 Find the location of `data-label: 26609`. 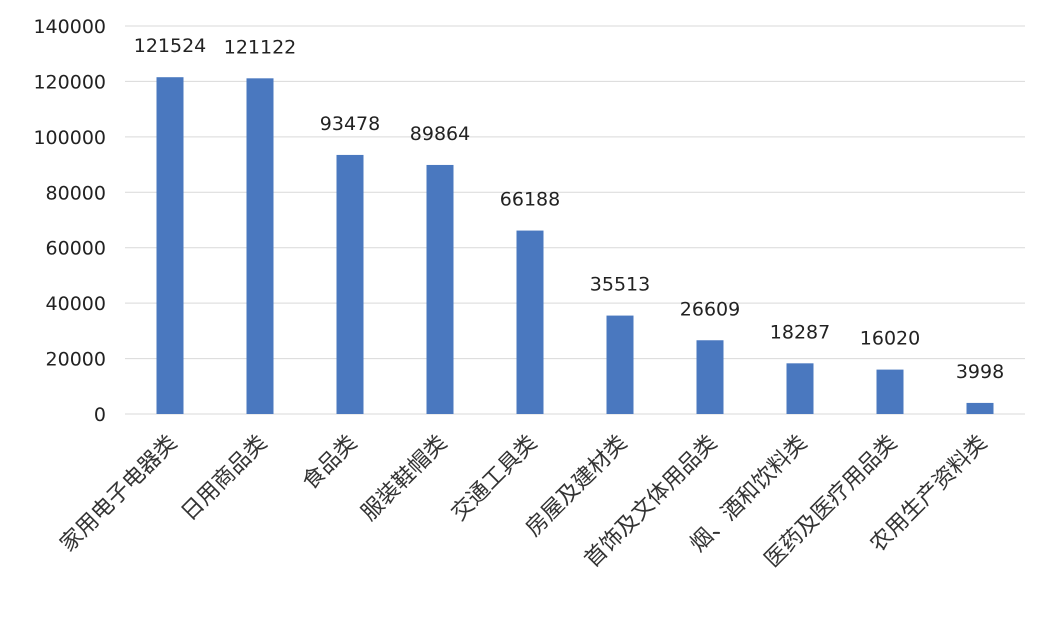

data-label: 26609 is located at coordinates (710, 309).